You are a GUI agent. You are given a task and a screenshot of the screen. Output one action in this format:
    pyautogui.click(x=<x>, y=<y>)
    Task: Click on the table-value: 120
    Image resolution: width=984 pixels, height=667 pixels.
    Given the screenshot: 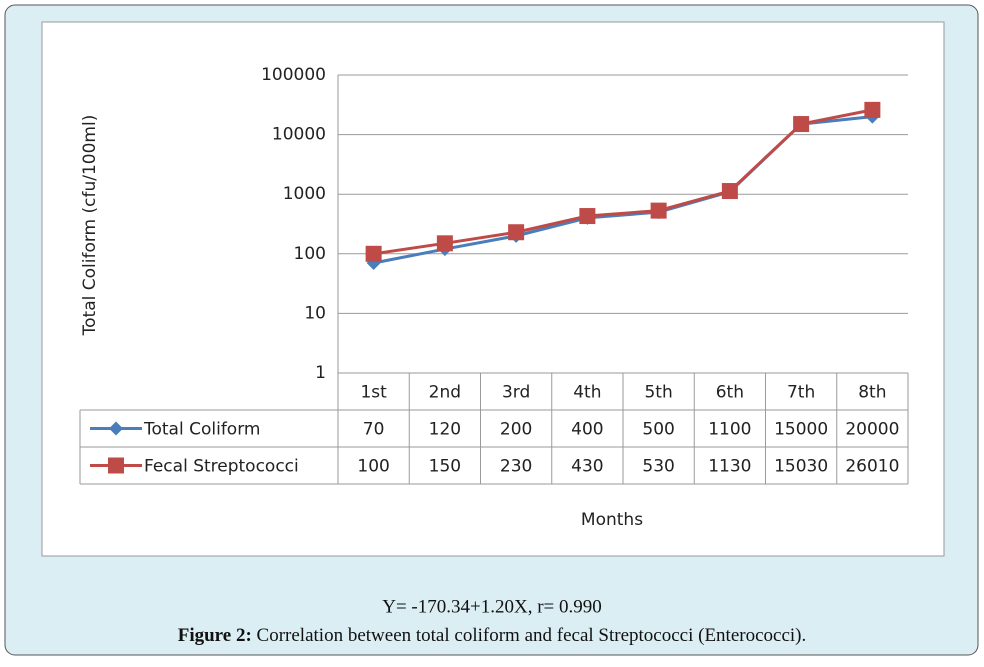 What is the action you would take?
    pyautogui.click(x=445, y=430)
    